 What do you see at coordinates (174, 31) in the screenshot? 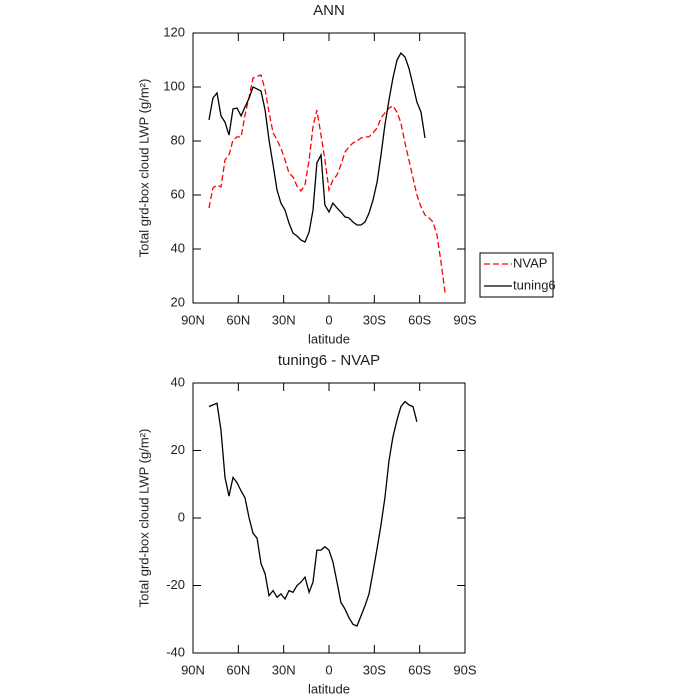
I see `y-tick-label: 120` at bounding box center [174, 31].